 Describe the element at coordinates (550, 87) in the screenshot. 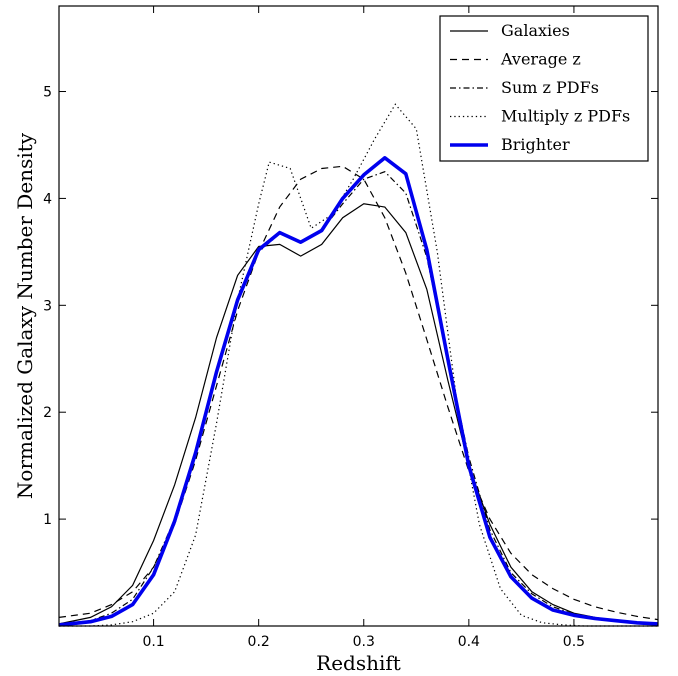

I see `legend-label: Sum z PDFs` at that location.